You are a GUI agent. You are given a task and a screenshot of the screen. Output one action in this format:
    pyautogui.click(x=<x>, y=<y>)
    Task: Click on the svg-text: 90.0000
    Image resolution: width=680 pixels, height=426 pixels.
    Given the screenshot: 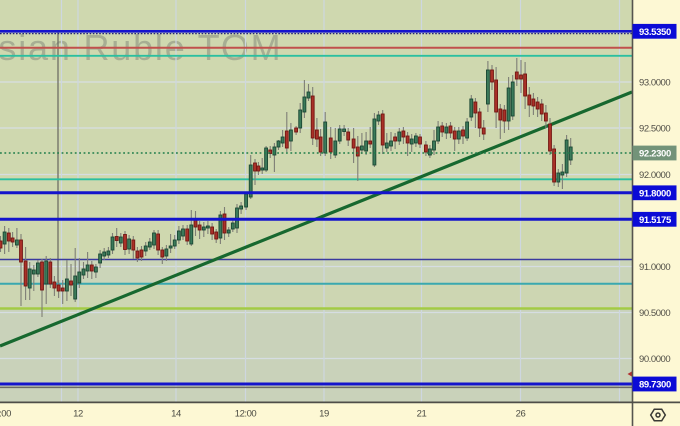 What is the action you would take?
    pyautogui.click(x=654, y=359)
    